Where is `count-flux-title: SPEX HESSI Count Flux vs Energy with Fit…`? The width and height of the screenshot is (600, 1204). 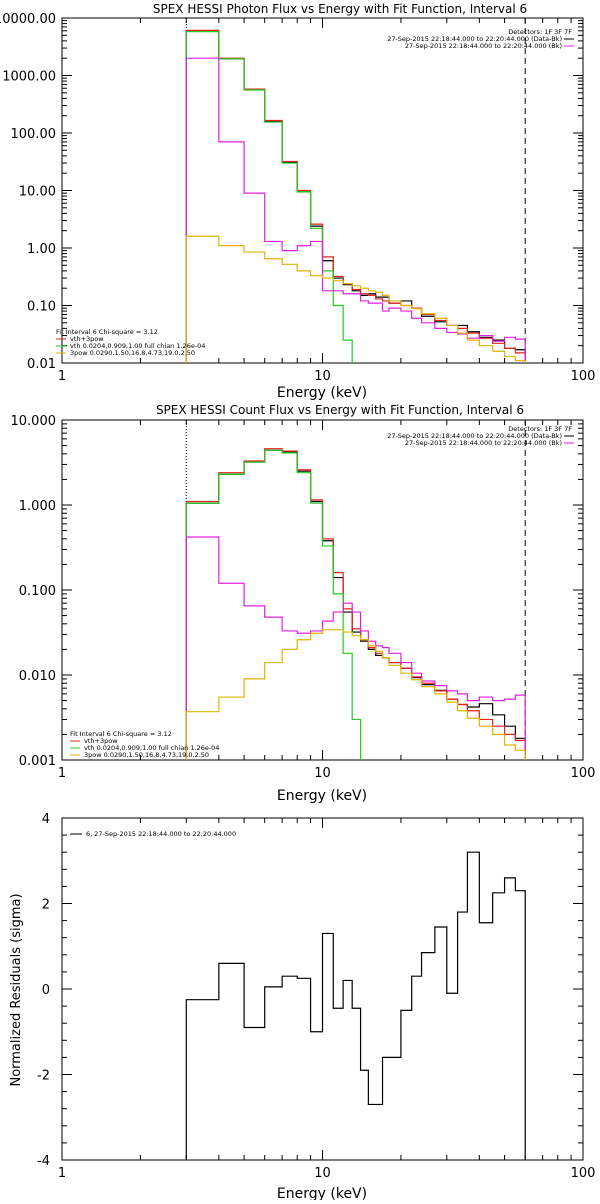 count-flux-title: SPEX HESSI Count Flux vs Energy with Fit… is located at coordinates (340, 410).